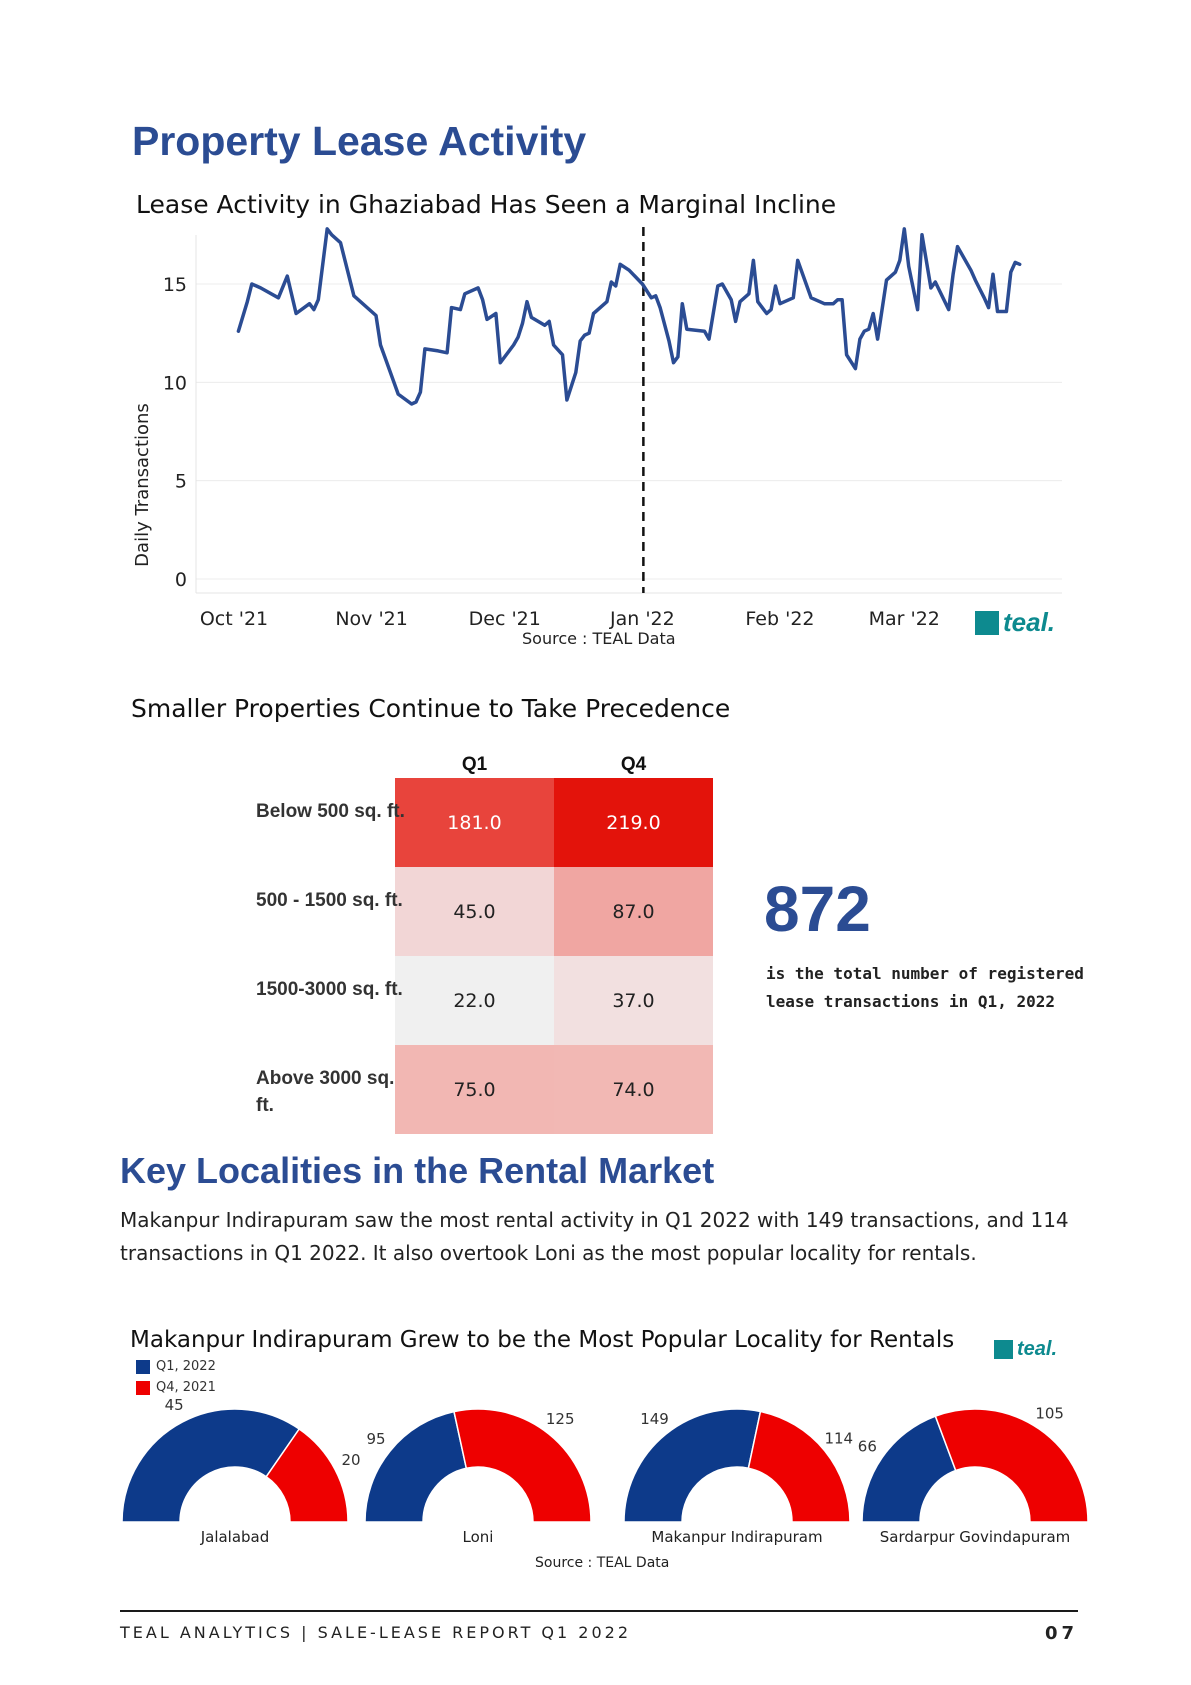 This screenshot has width=1191, height=1685. I want to click on donut-value-q4: 105, so click(1049, 1413).